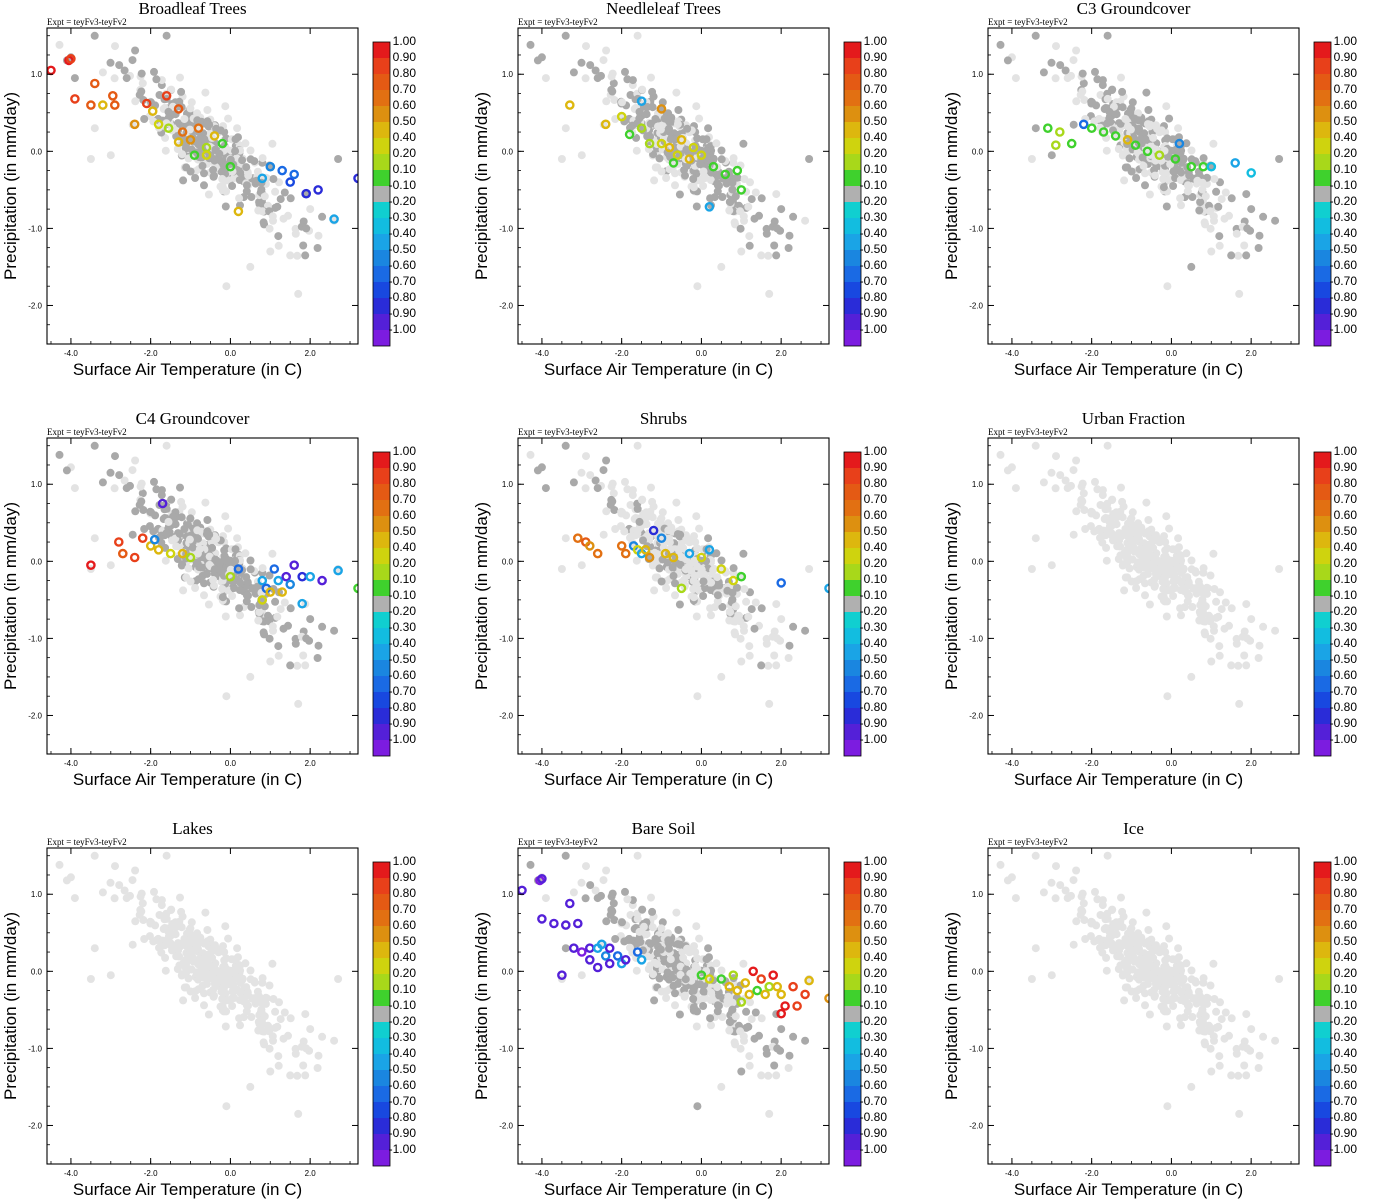 Image resolution: width=1373 pixels, height=1200 pixels. What do you see at coordinates (670, 164) in the screenshot?
I see `background-points` at bounding box center [670, 164].